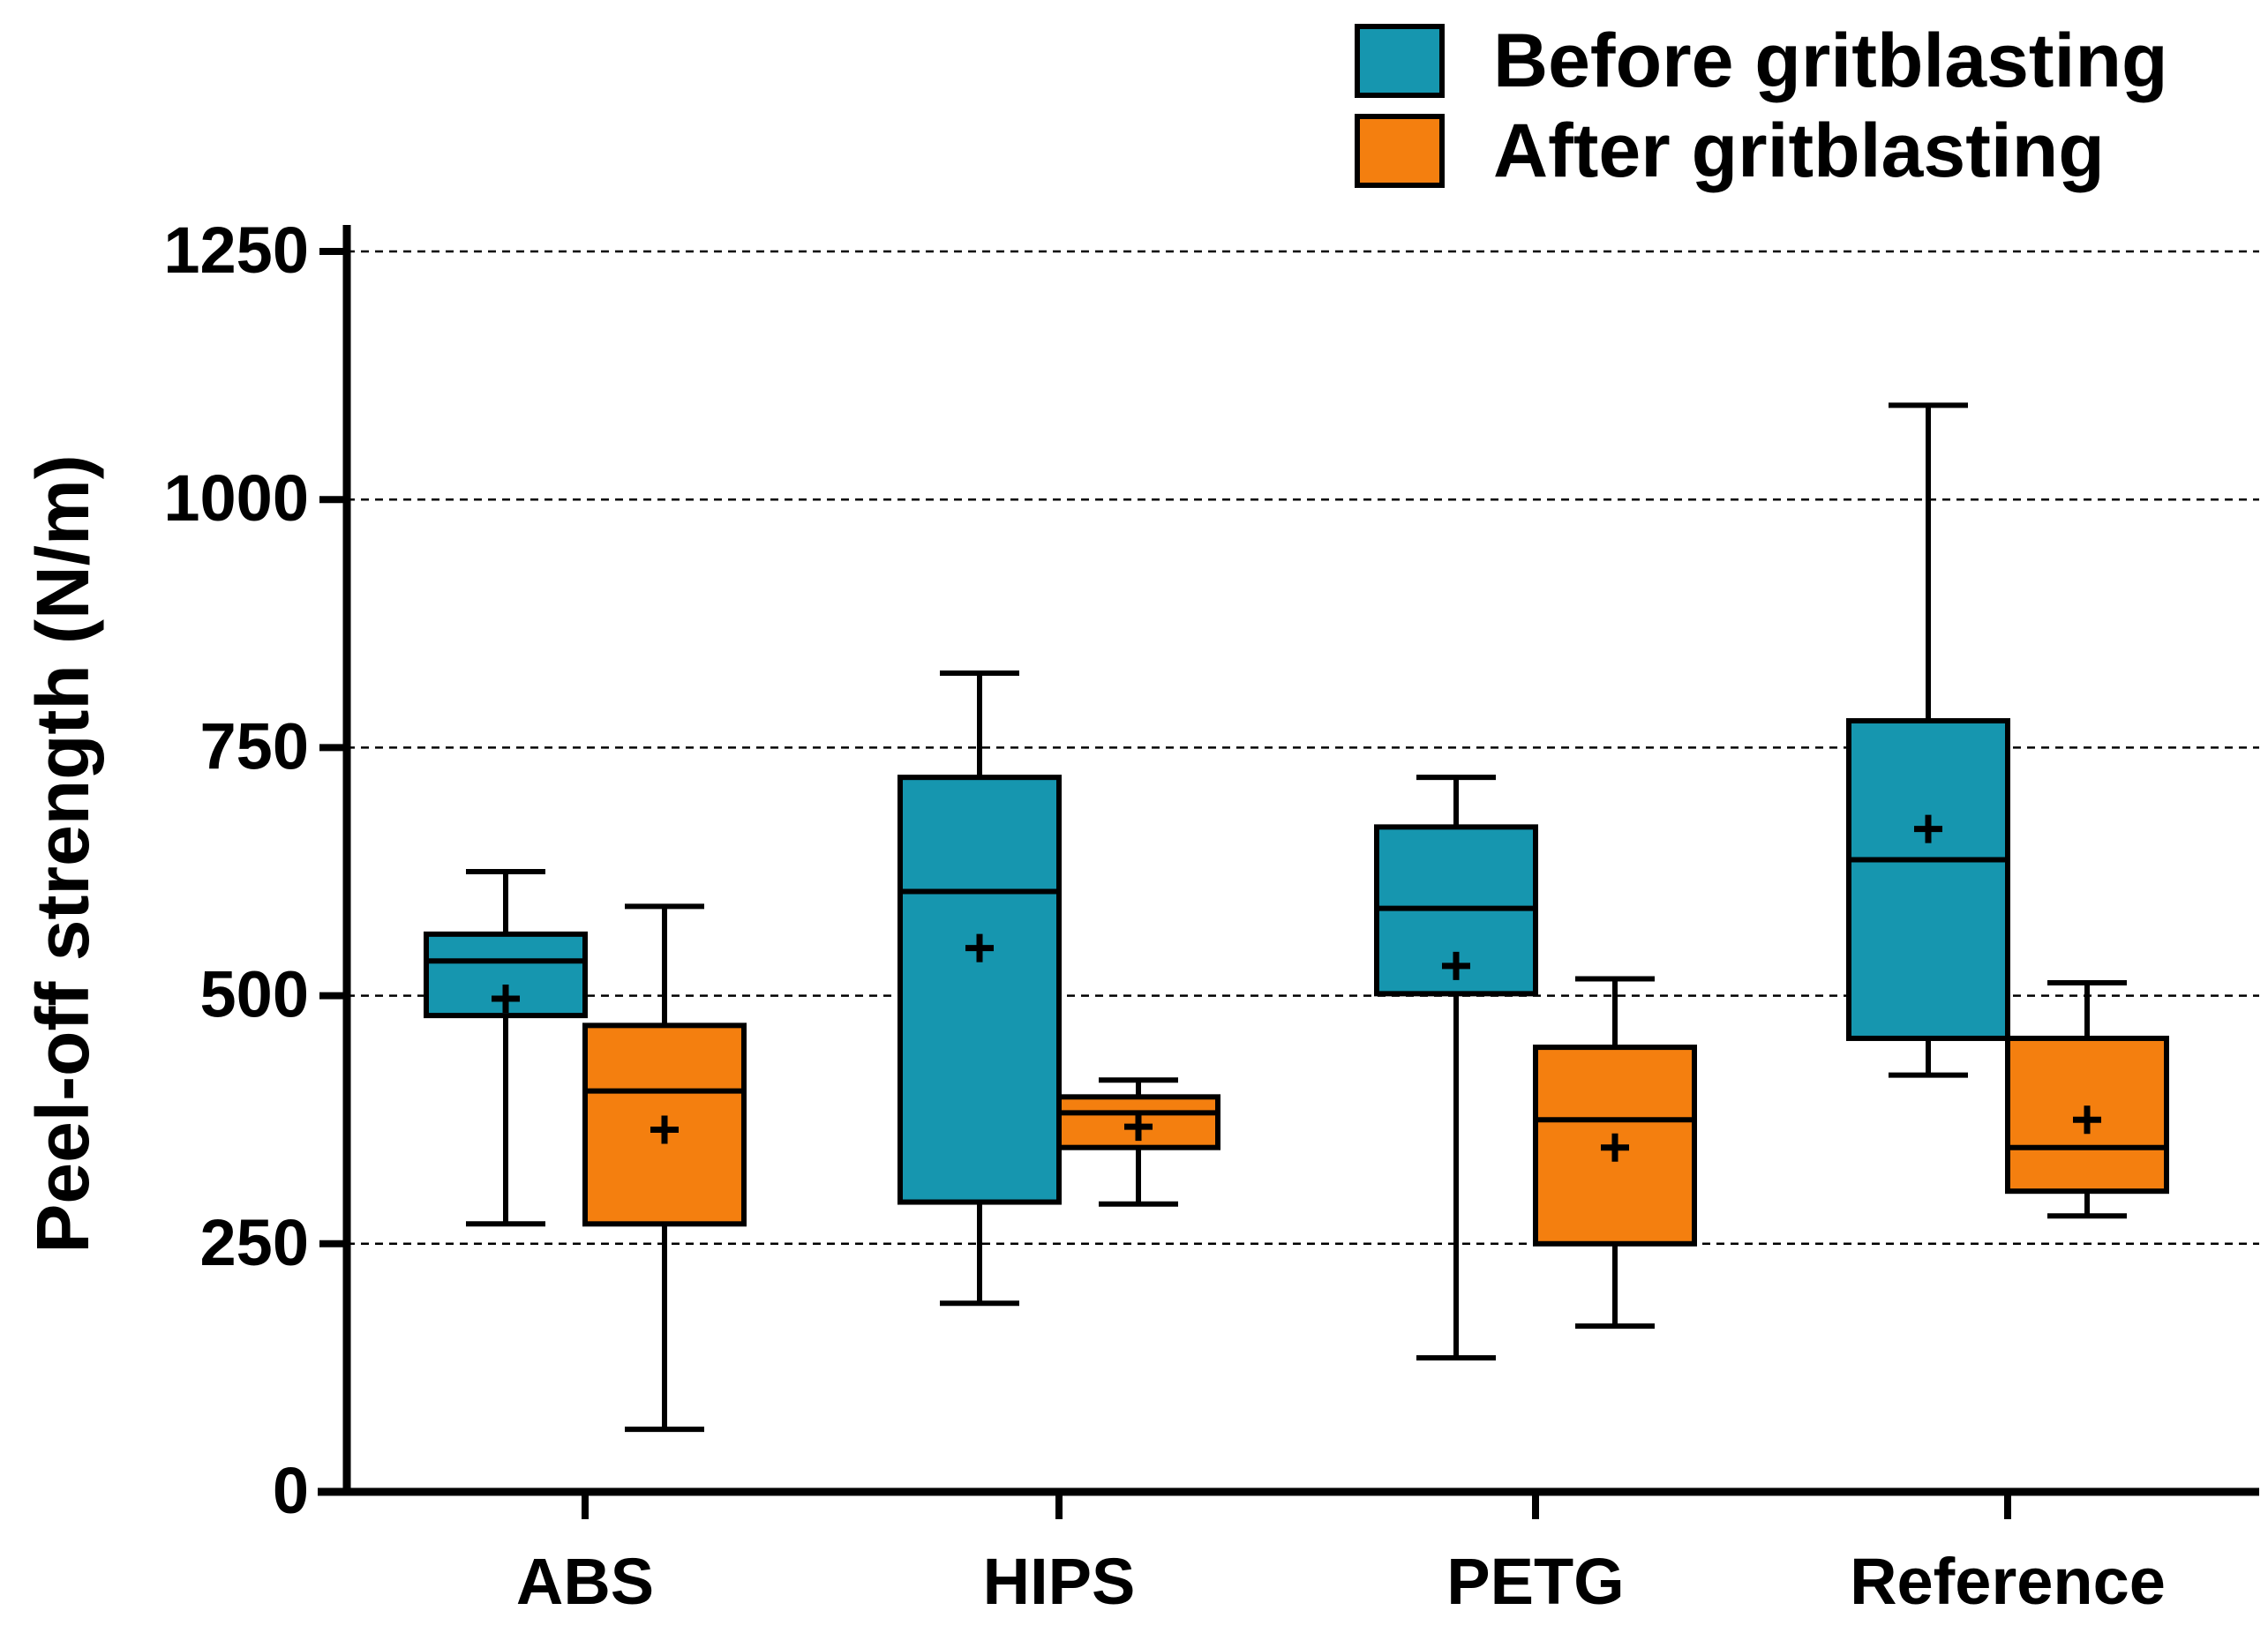 This screenshot has height=1633, width=2268. I want to click on box-reference-after-gritblasting, so click(2087, 1099).